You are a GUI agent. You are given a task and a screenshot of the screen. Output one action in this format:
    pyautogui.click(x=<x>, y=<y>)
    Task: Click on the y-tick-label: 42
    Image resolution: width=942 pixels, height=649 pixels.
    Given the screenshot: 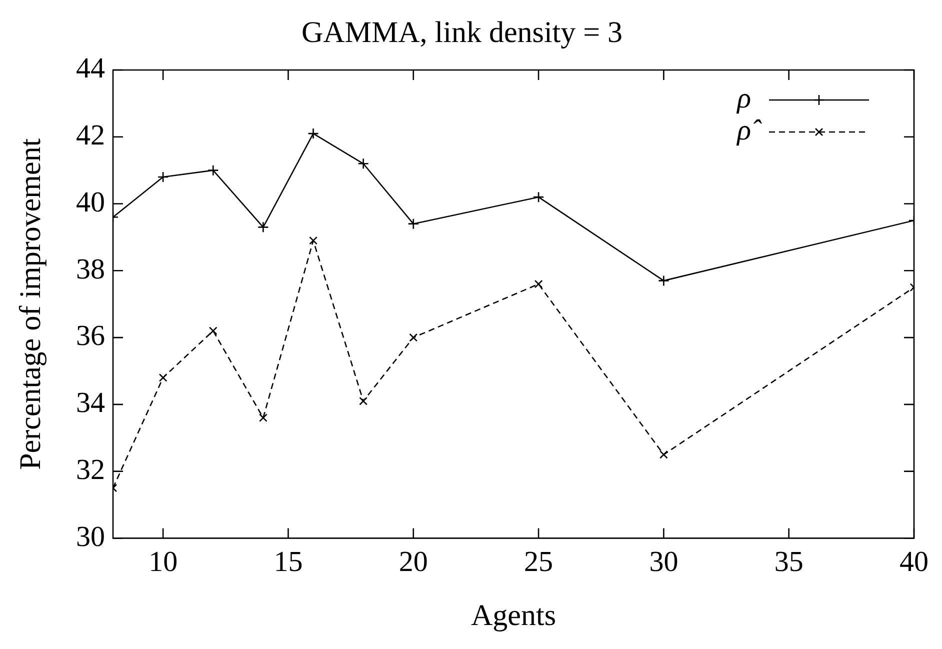 What is the action you would take?
    pyautogui.click(x=90, y=135)
    